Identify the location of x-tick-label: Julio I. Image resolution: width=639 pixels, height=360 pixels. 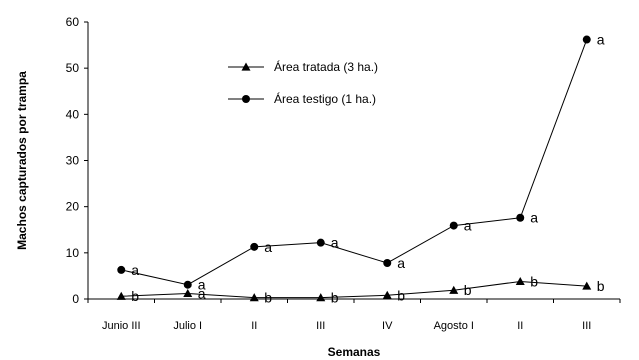
(187, 326).